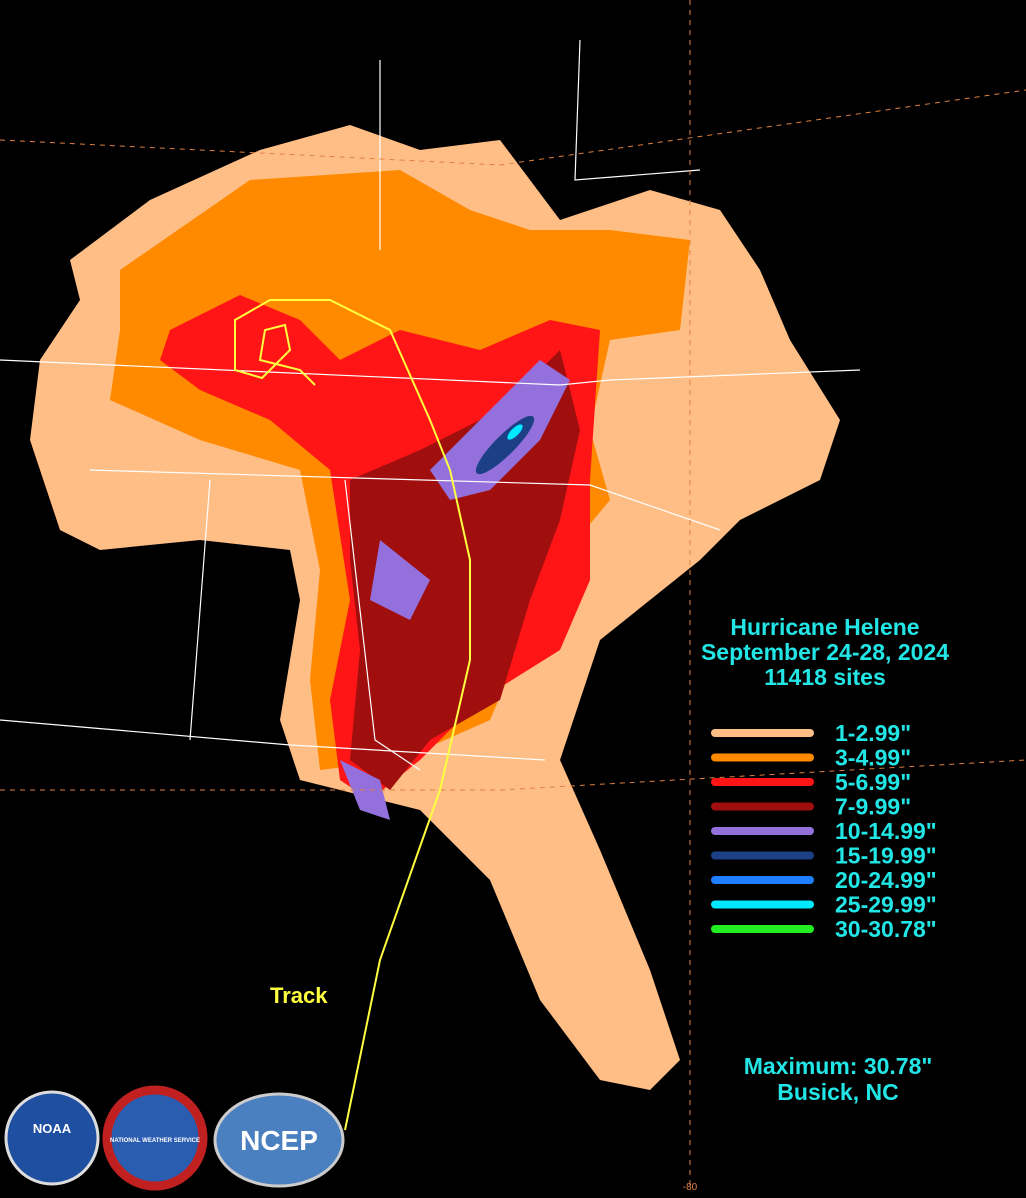  I want to click on legend-label: 7-9.99", so click(873, 807).